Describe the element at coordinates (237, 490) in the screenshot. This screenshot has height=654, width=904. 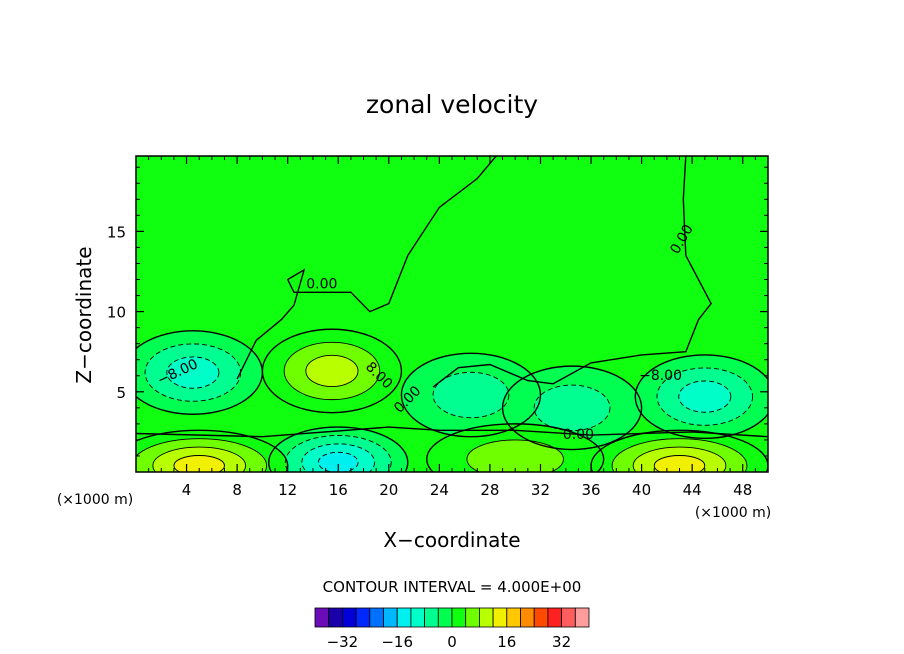
I see `x-tick-label: 8` at that location.